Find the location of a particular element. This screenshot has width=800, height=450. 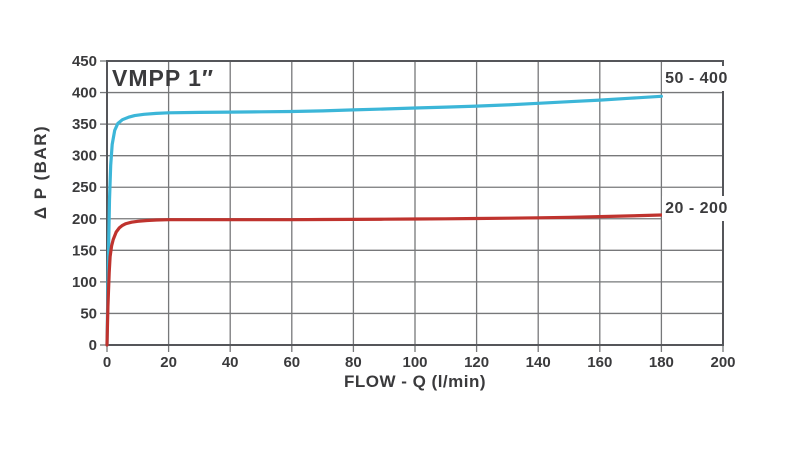

y-tick-label: 450 is located at coordinates (84, 61).